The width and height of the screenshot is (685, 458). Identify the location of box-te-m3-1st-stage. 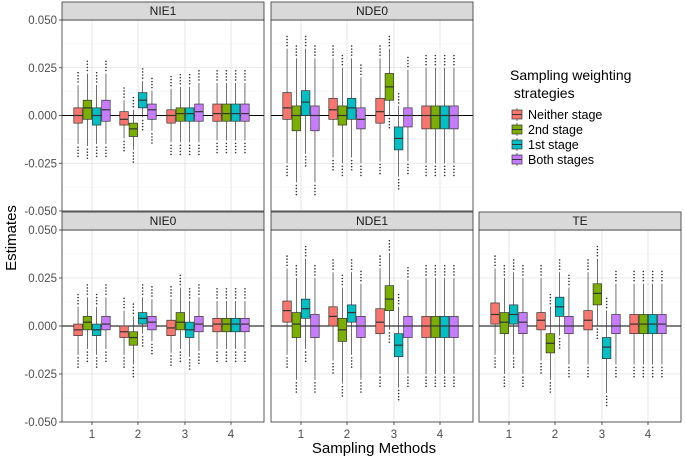
(607, 352).